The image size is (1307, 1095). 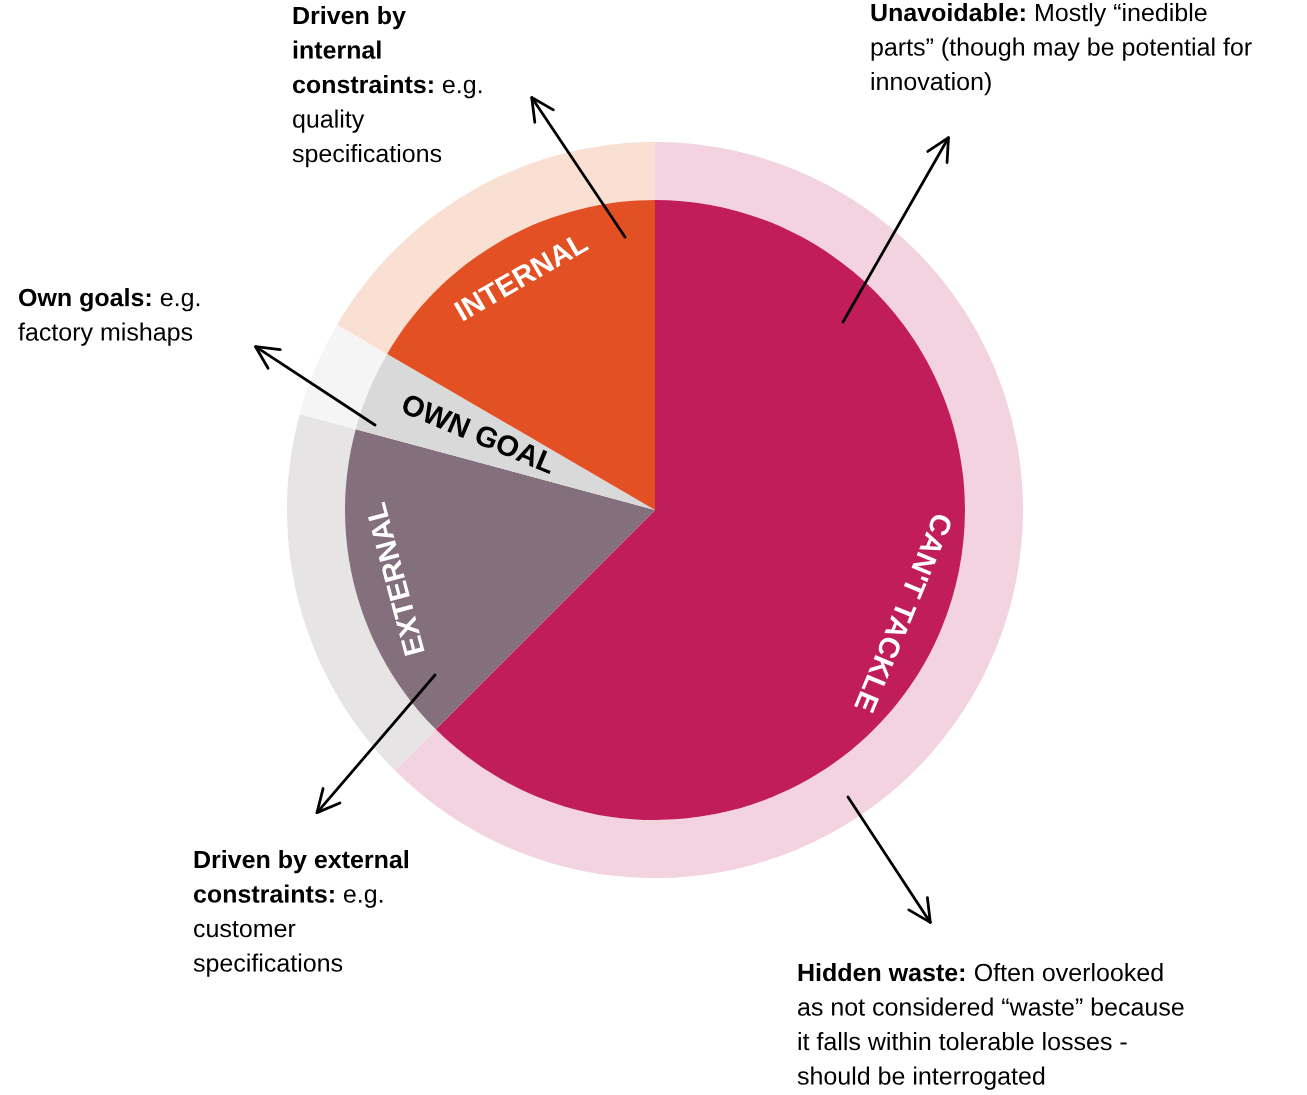 I want to click on text: Hidden waste: Often overlooked as not considered “waste” because it falls within tolerable losses - should be interrogated, so click(x=990, y=1026).